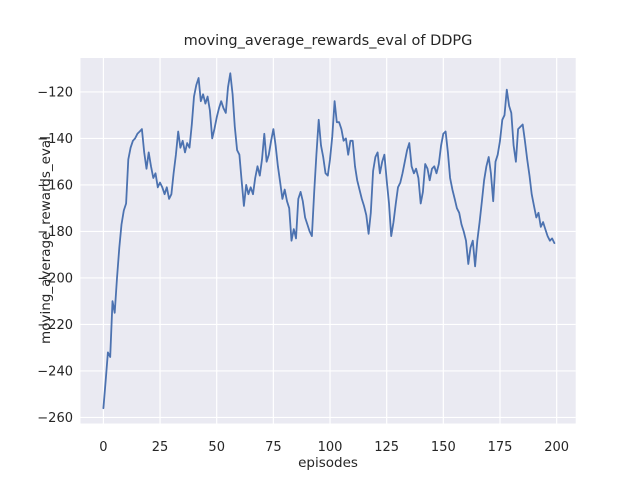  What do you see at coordinates (328, 41) in the screenshot?
I see `chart-title: moving_average_rewards_eval of DDPG` at bounding box center [328, 41].